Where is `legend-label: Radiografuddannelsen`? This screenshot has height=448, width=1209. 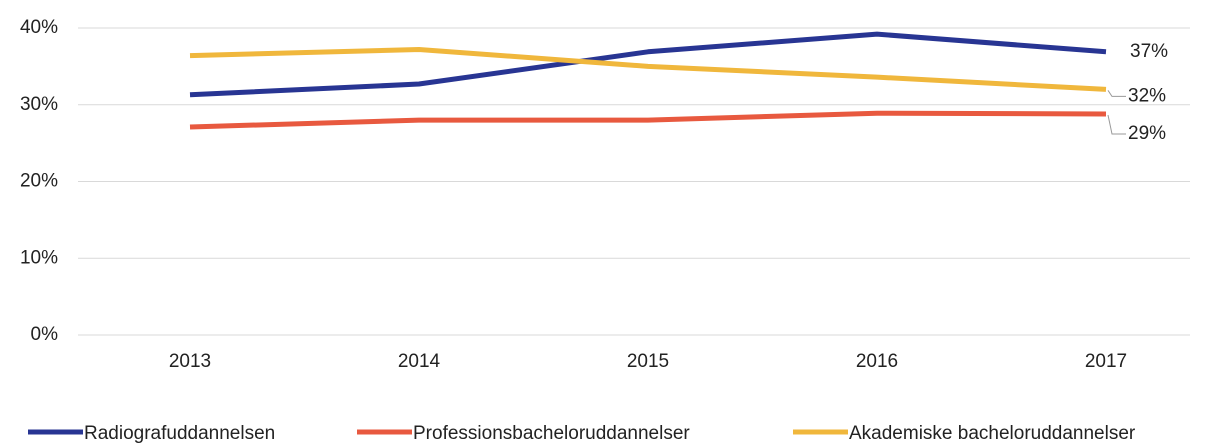 legend-label: Radiografuddannelsen is located at coordinates (179, 433).